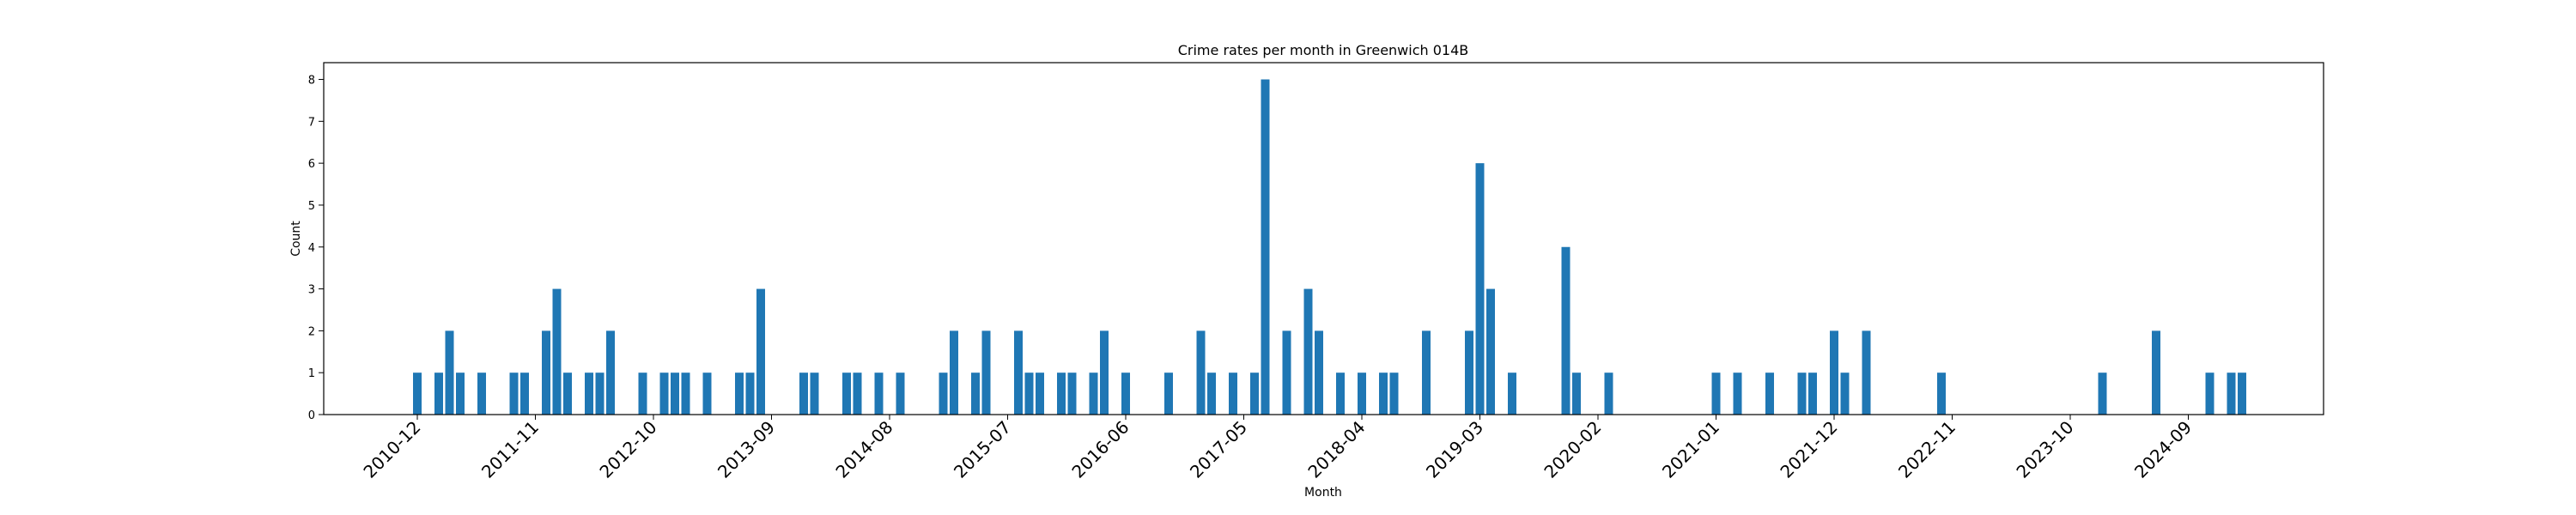 Image resolution: width=2576 pixels, height=515 pixels. What do you see at coordinates (312, 206) in the screenshot?
I see `y-tick-label: 5` at bounding box center [312, 206].